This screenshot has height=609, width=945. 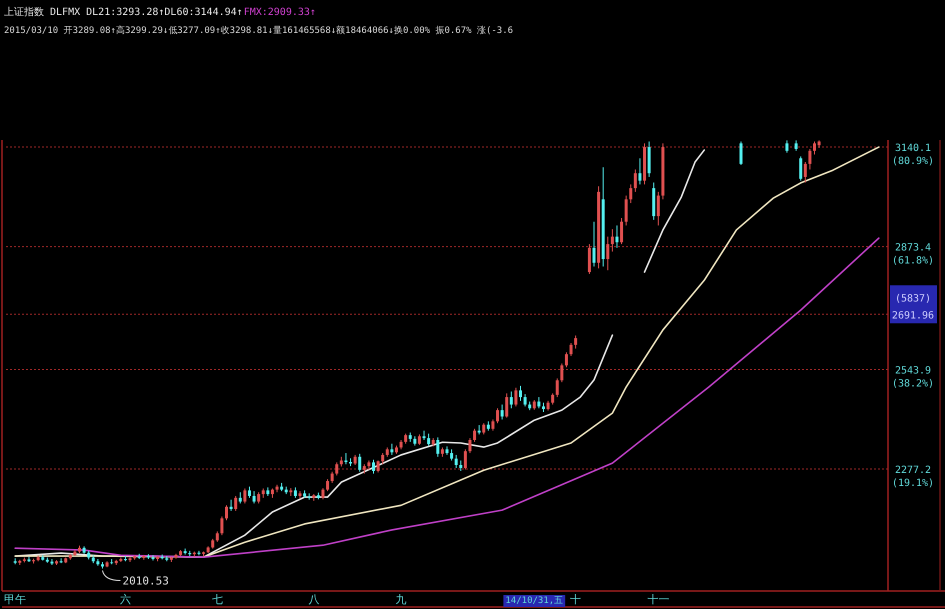 What do you see at coordinates (259, 30) in the screenshot?
I see `text: 2015/03/10 开3289.08↑高3299.29↓低3277.09↑收3298.81↓量161465568↓额18464066↓换0.00% 振0.67% 涨(-3.6` at bounding box center [259, 30].